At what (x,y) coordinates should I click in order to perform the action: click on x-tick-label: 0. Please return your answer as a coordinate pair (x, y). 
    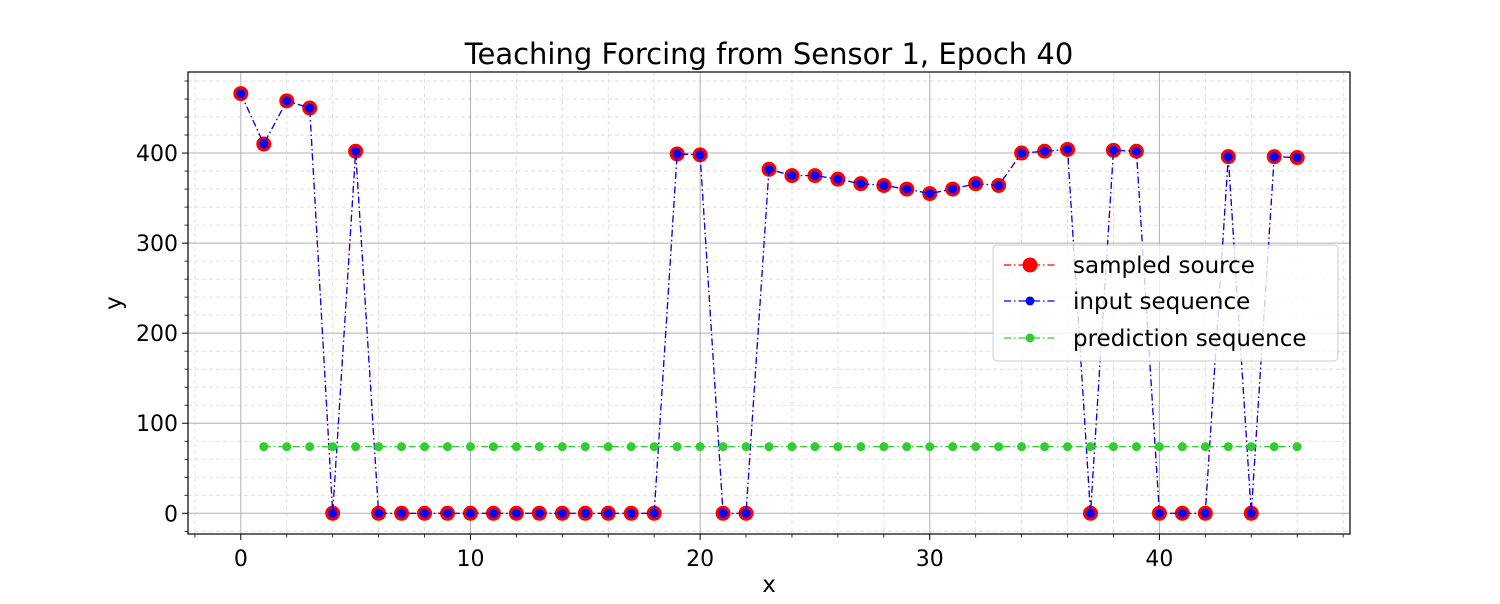
    Looking at the image, I should click on (241, 559).